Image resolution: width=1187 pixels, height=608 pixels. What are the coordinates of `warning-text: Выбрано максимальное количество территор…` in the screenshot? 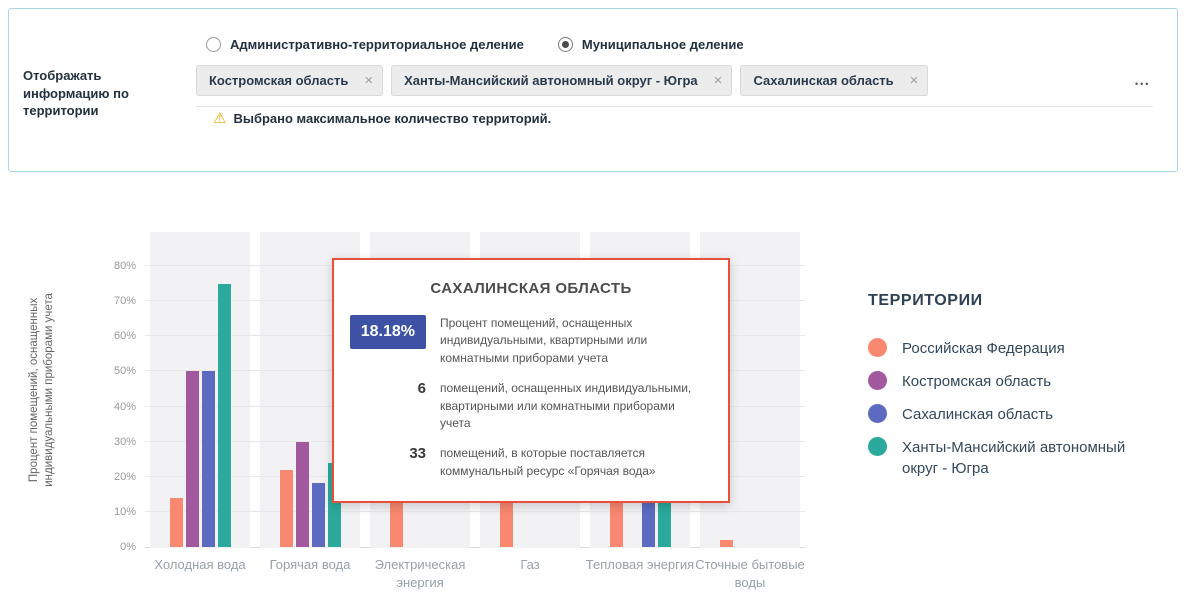 It's located at (392, 118).